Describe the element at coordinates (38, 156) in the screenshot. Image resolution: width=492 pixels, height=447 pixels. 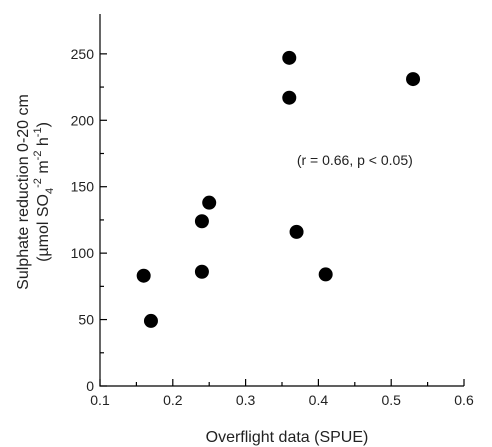
I see `units-part-4: -2` at that location.